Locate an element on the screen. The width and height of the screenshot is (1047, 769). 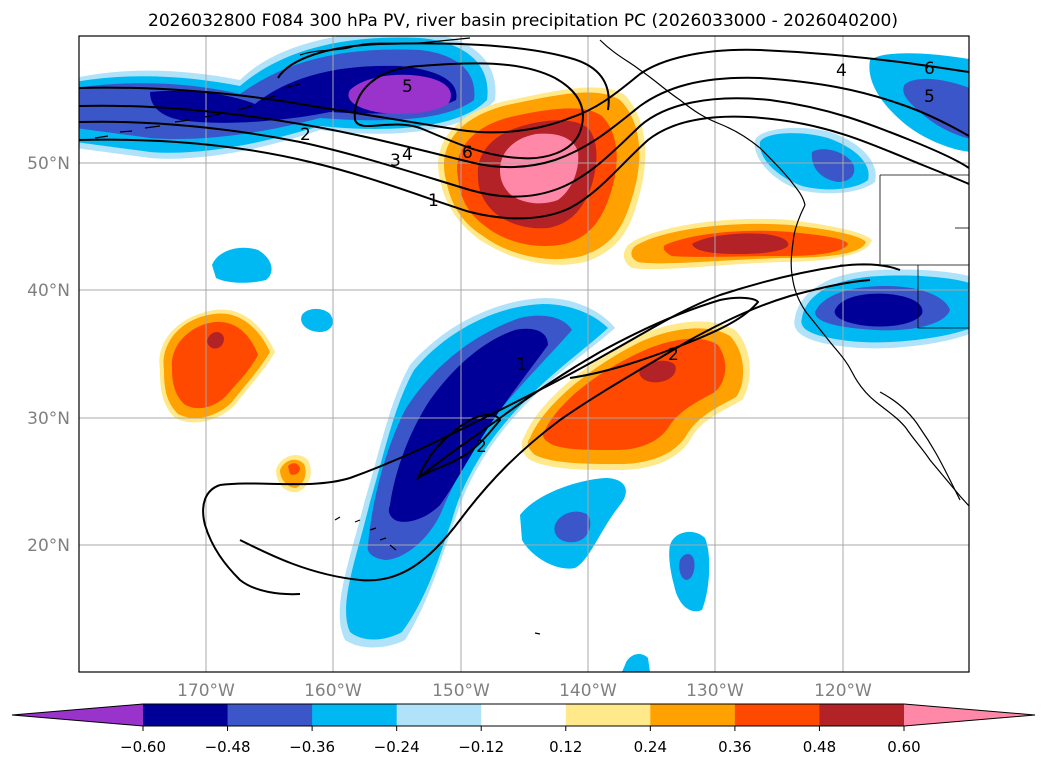
colorbar-extend-min is located at coordinates (77, 715).